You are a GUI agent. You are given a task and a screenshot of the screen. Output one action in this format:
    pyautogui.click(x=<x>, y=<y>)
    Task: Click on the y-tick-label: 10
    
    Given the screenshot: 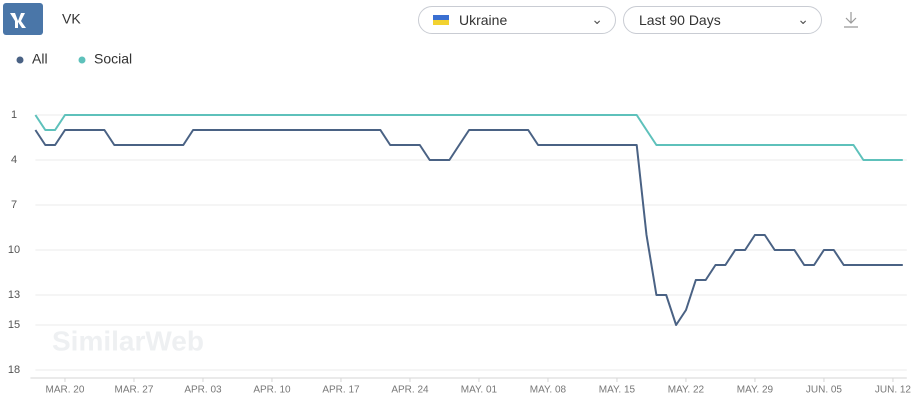 What is the action you would take?
    pyautogui.click(x=14, y=250)
    